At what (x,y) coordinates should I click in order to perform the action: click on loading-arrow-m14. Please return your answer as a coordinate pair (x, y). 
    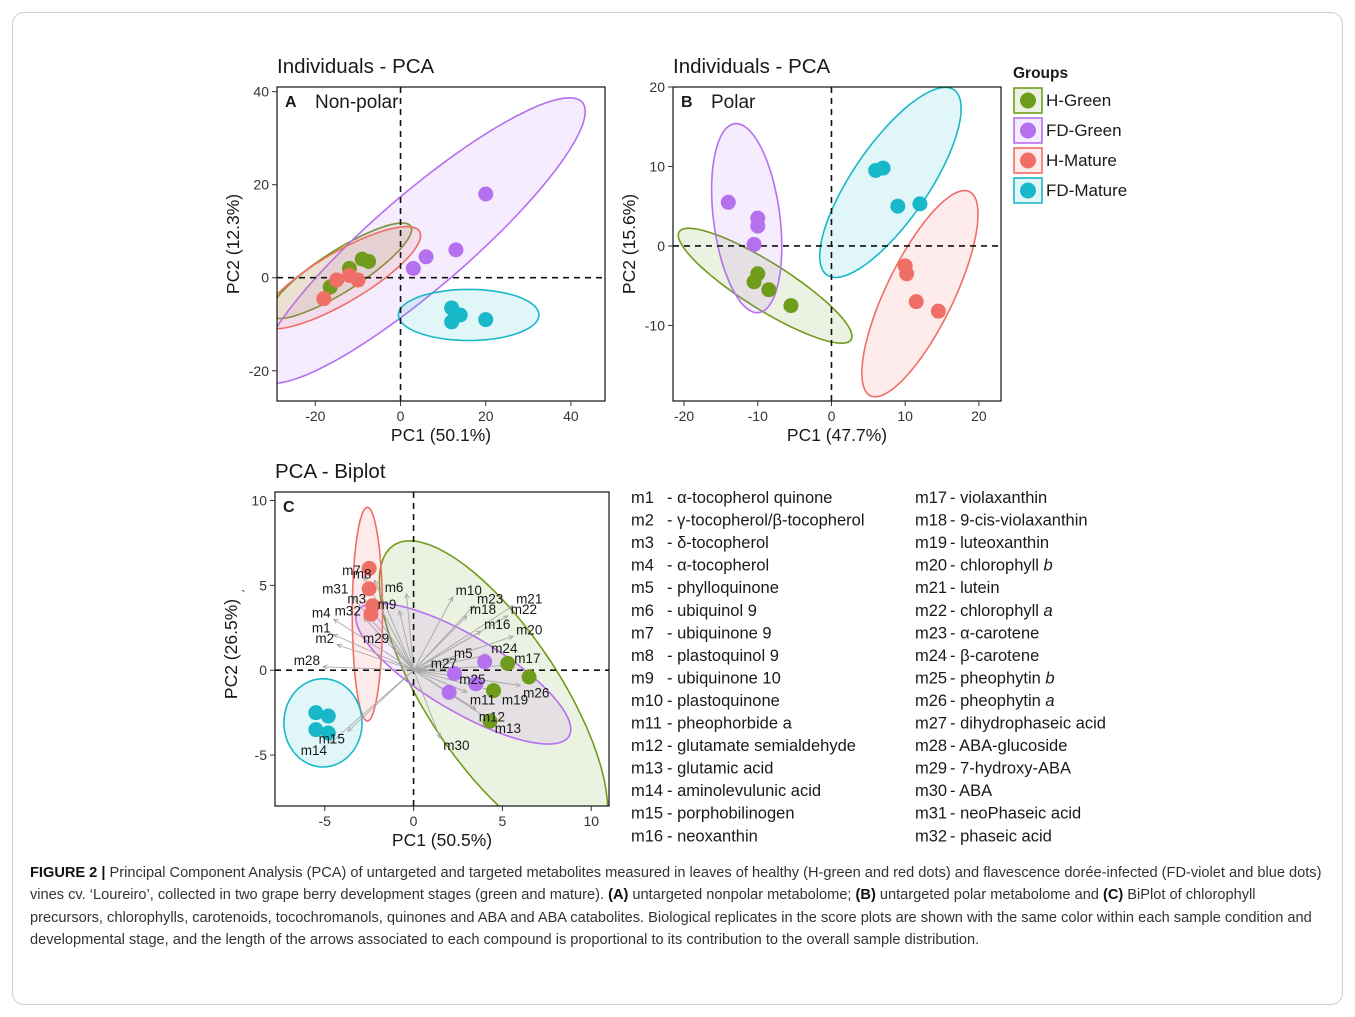
    Looking at the image, I should click on (371, 706).